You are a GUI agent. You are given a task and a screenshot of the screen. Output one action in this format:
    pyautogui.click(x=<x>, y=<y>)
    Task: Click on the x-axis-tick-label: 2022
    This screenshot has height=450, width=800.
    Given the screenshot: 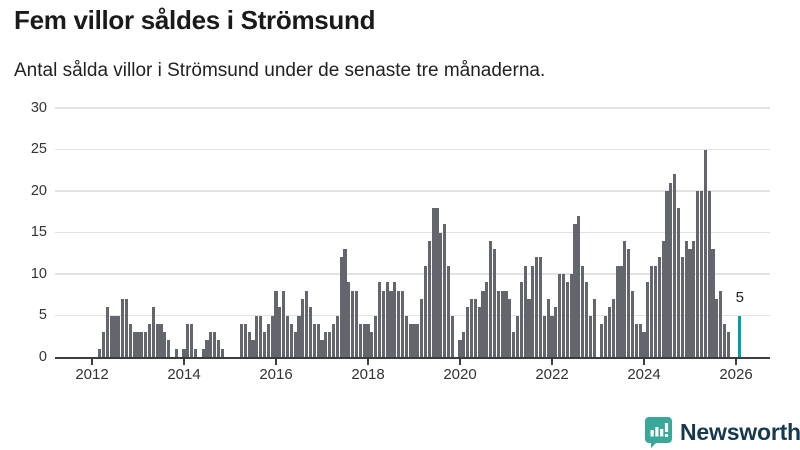 What is the action you would take?
    pyautogui.click(x=552, y=374)
    